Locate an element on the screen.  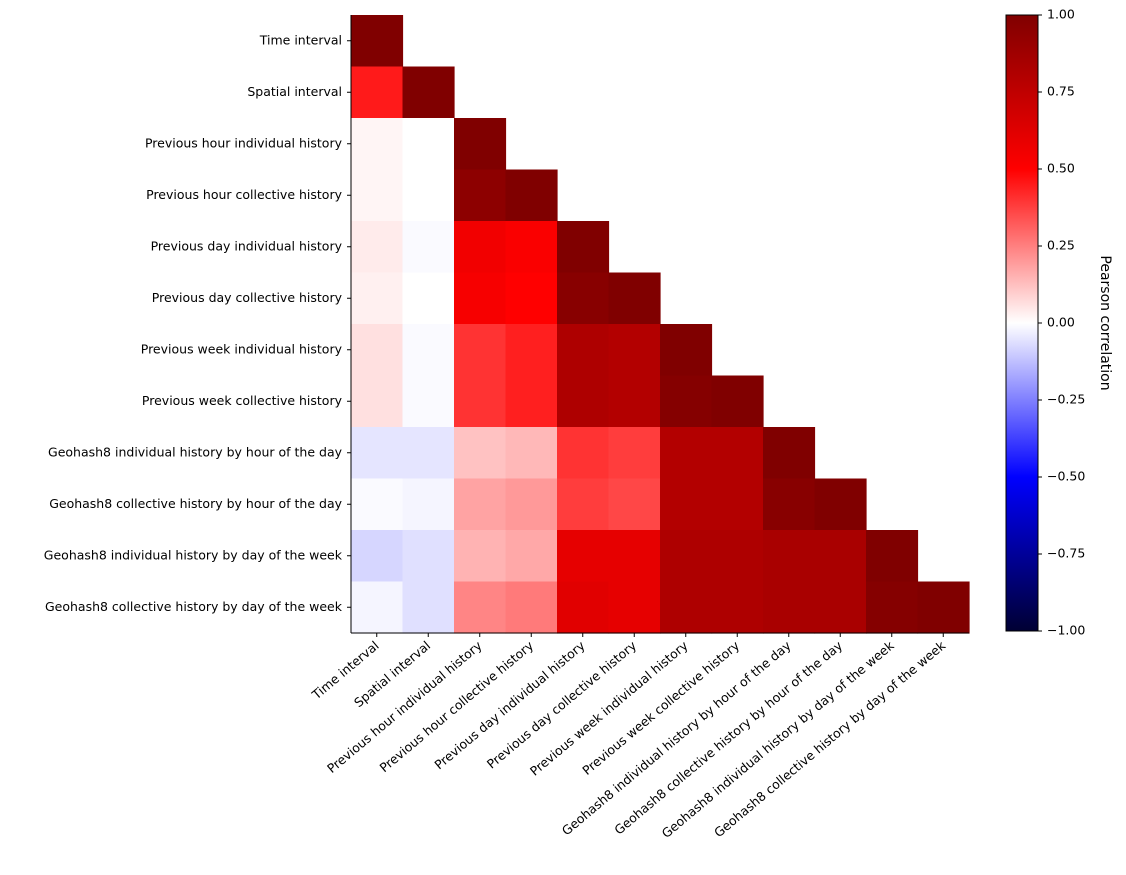
colorbar-tick-label: 0.75 is located at coordinates (1061, 91).